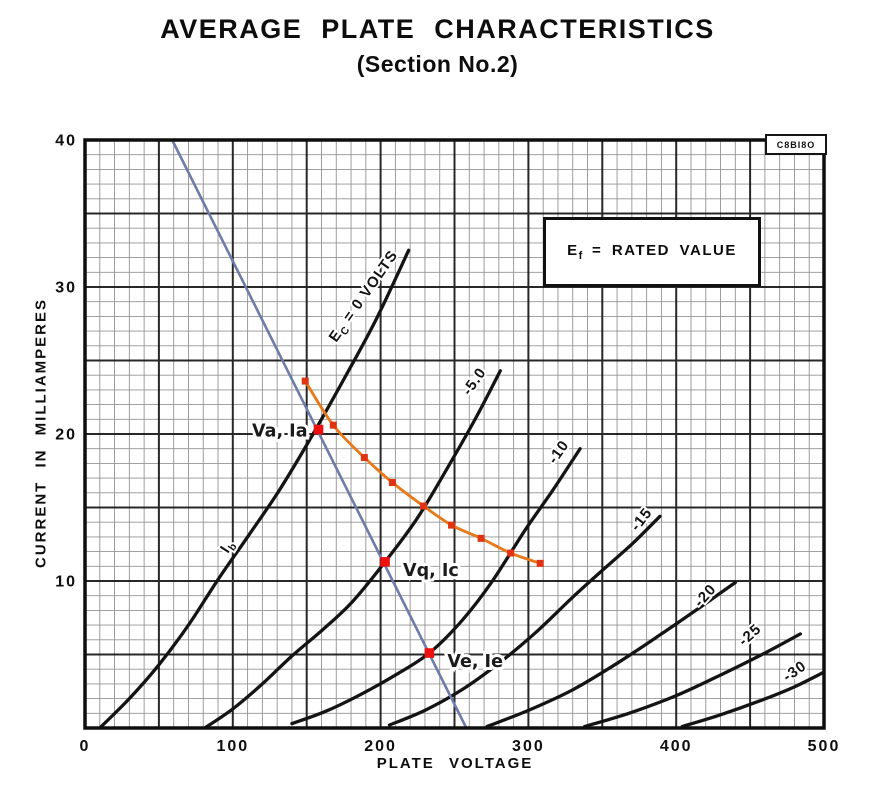  I want to click on operating-point-ve-ie, so click(429, 653).